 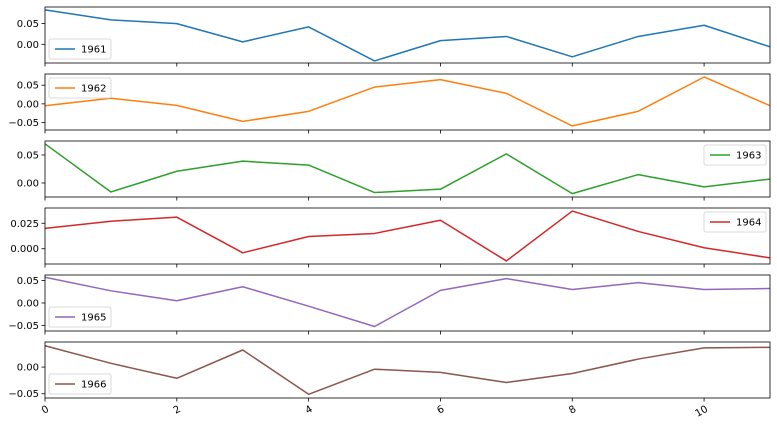 I want to click on x-tick-label: 8, so click(x=572, y=410).